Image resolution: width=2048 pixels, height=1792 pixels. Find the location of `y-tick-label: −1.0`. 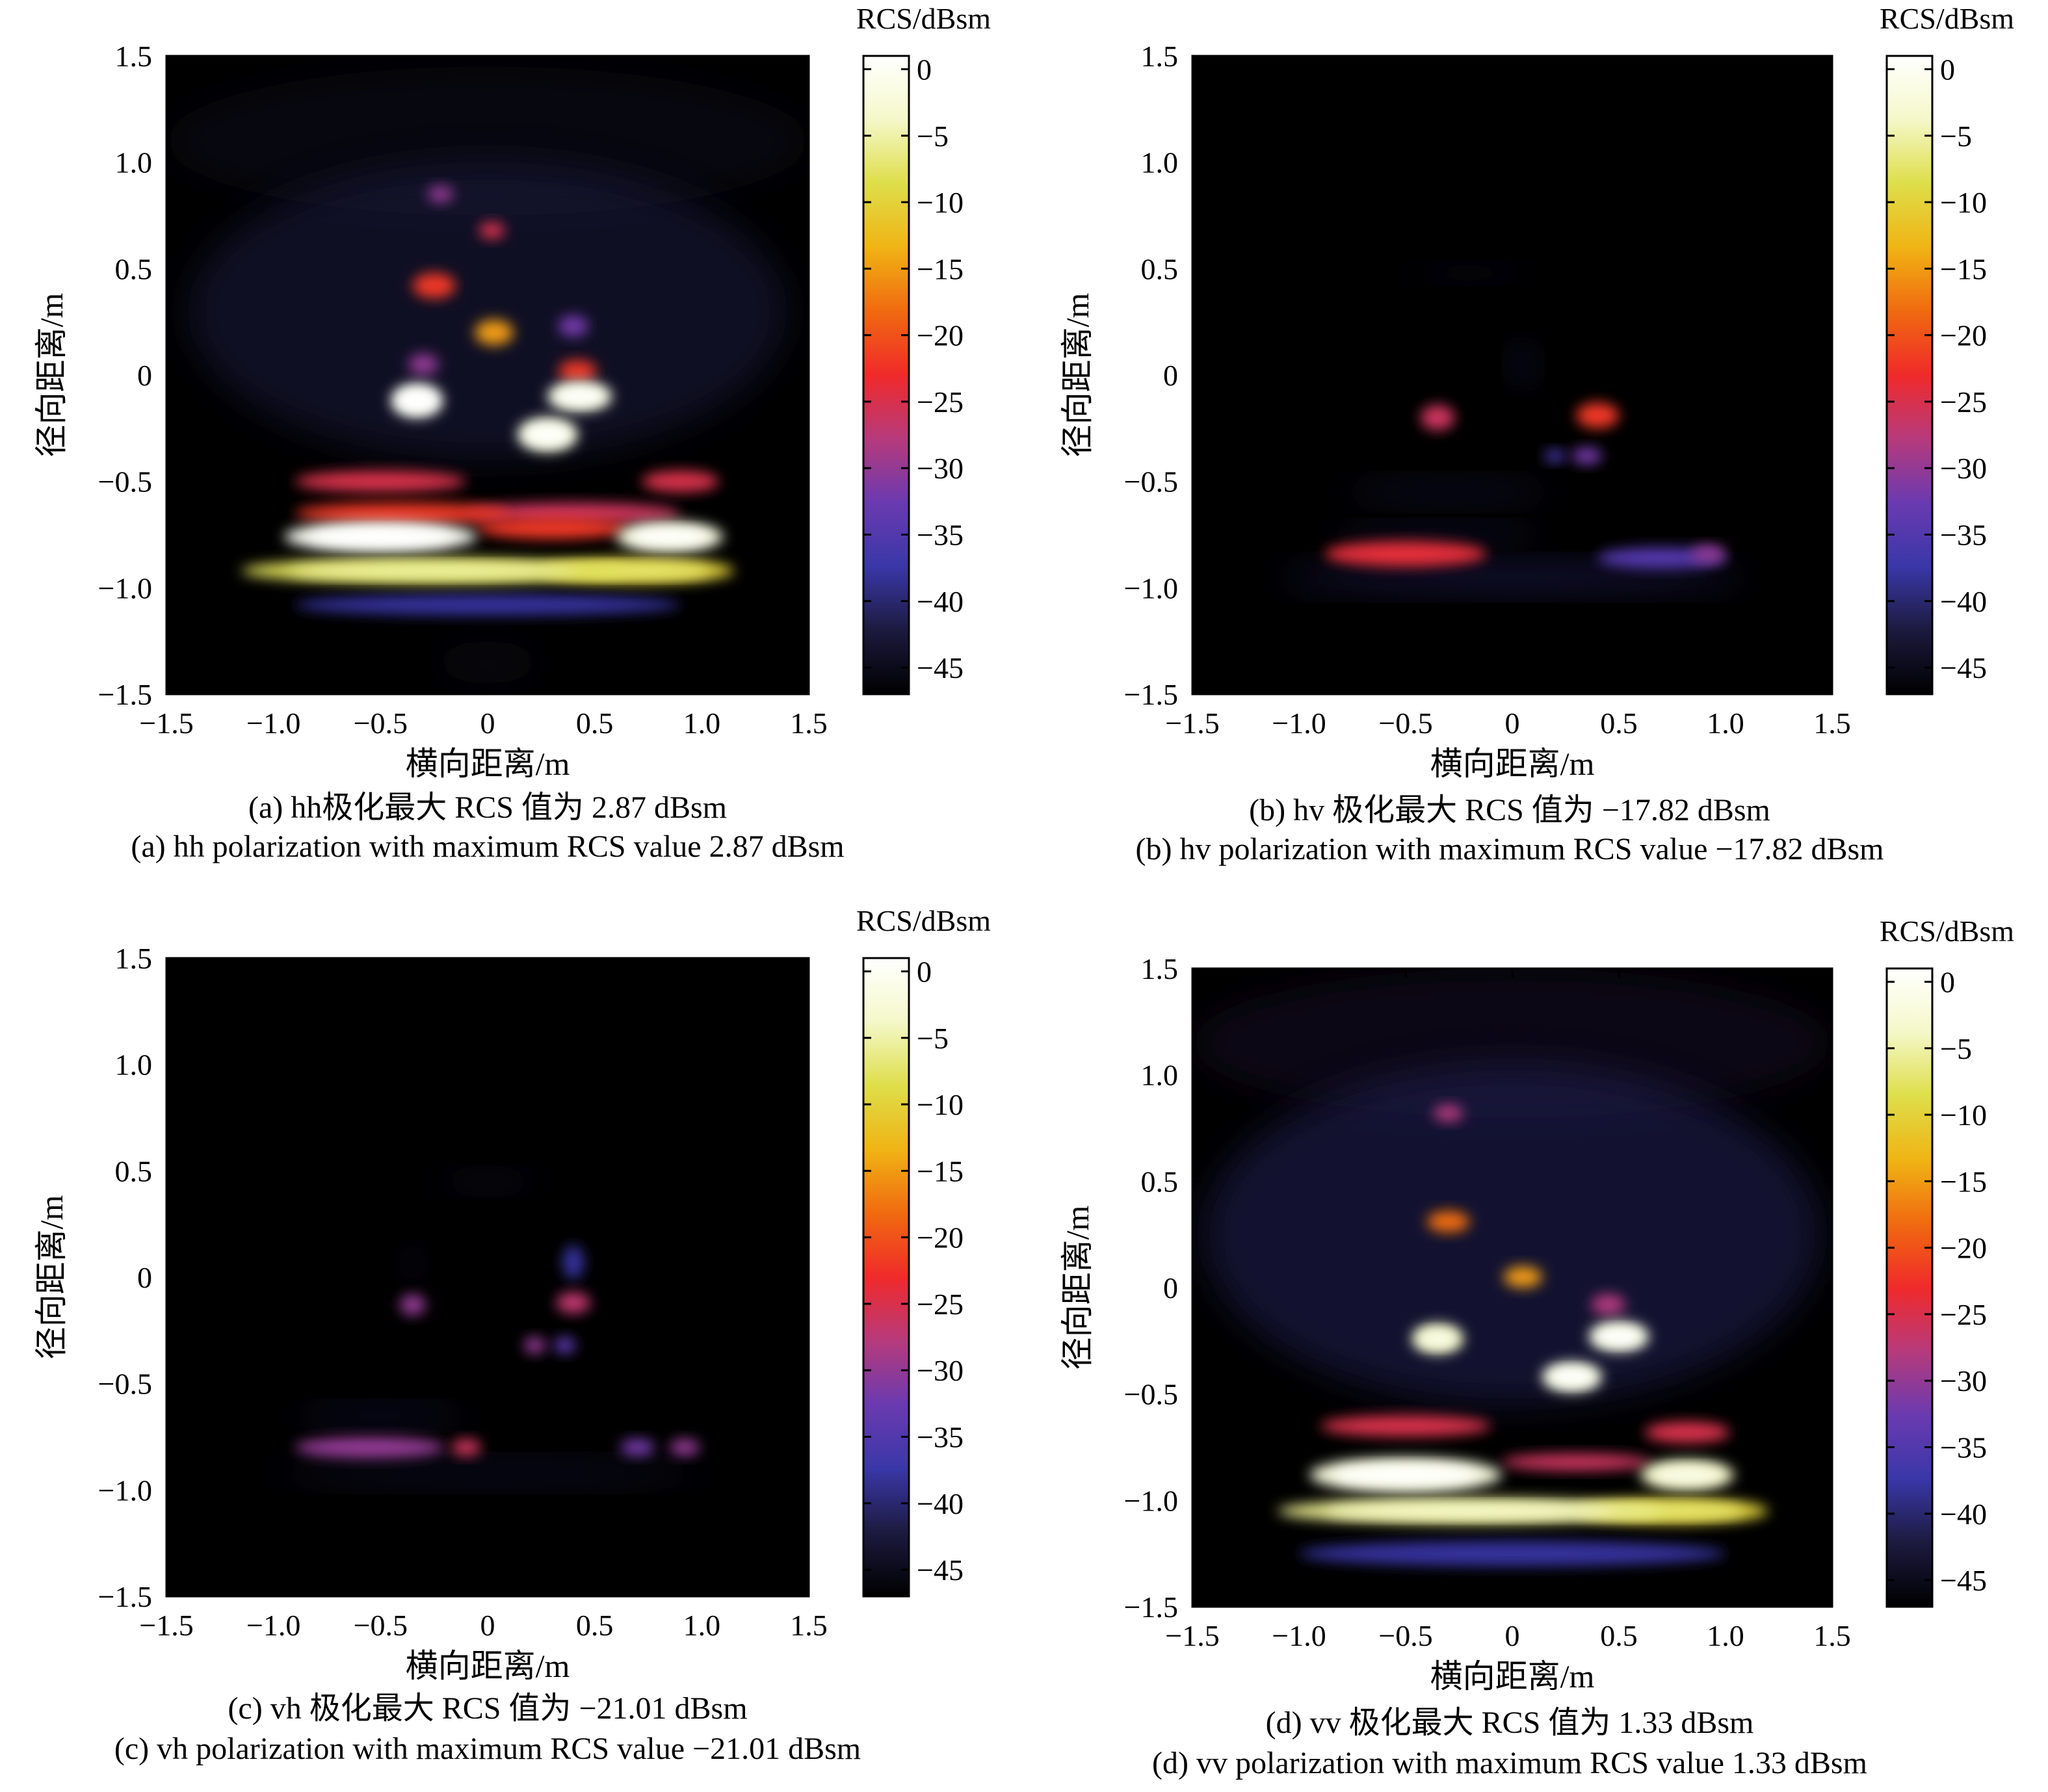

y-tick-label: −1.0 is located at coordinates (125, 587).